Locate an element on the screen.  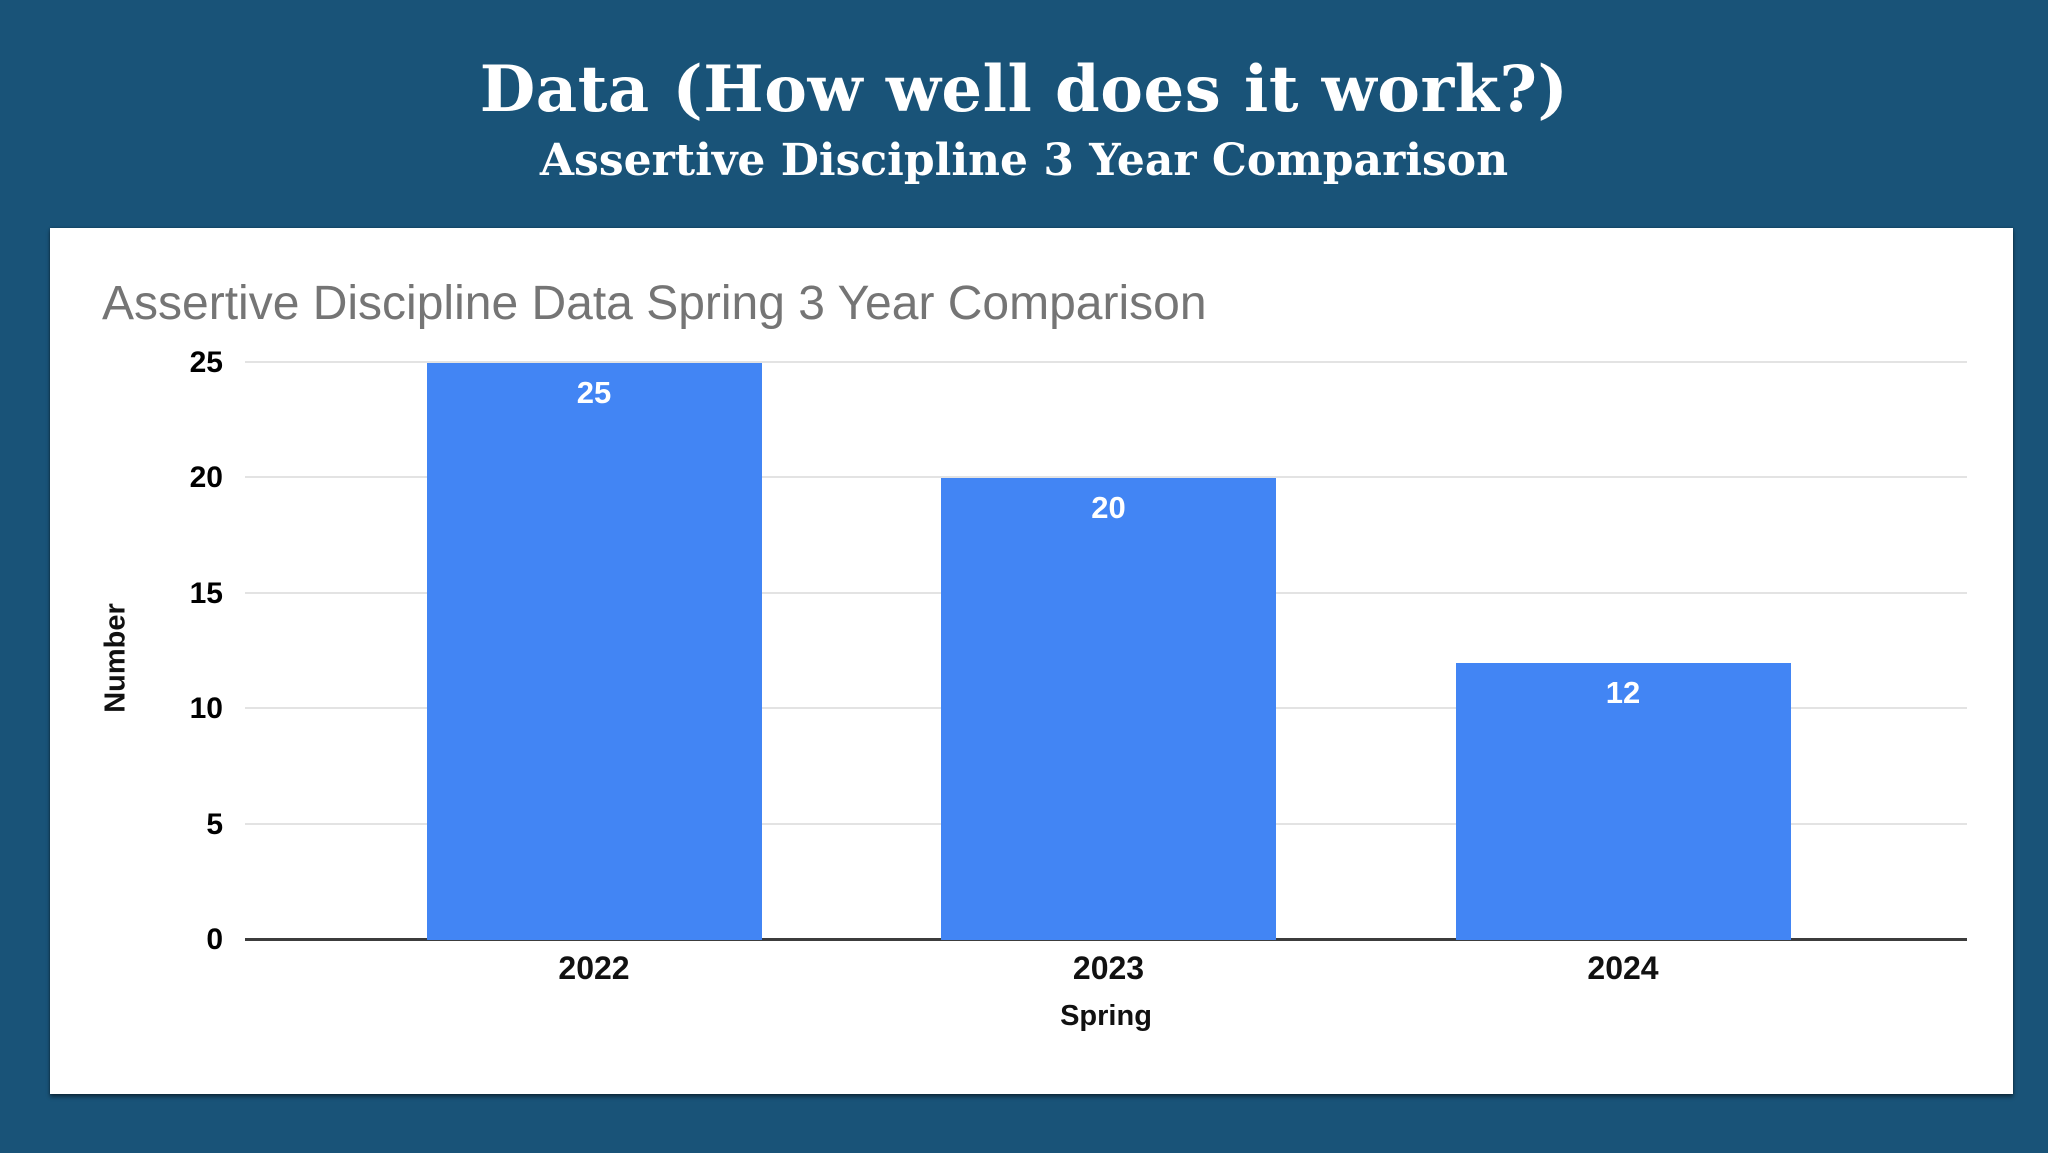
x-tick-label: 2022 is located at coordinates (594, 968).